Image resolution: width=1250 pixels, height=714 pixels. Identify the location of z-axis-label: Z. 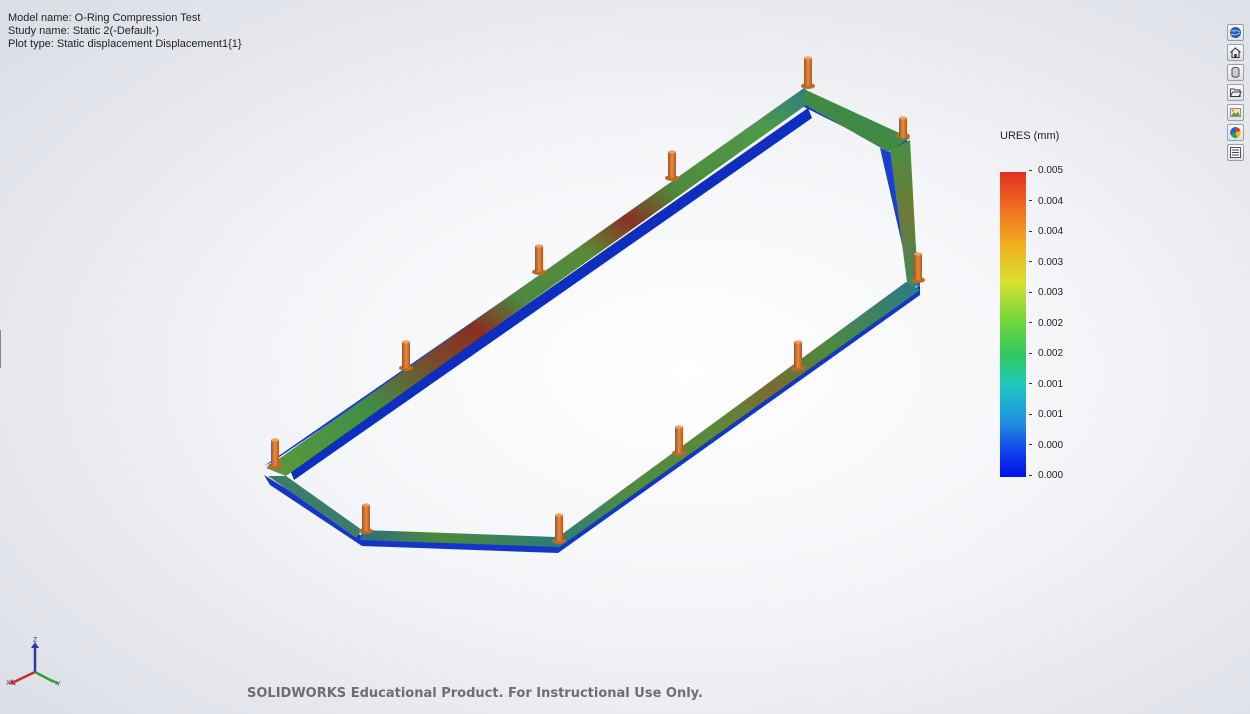
(35, 640).